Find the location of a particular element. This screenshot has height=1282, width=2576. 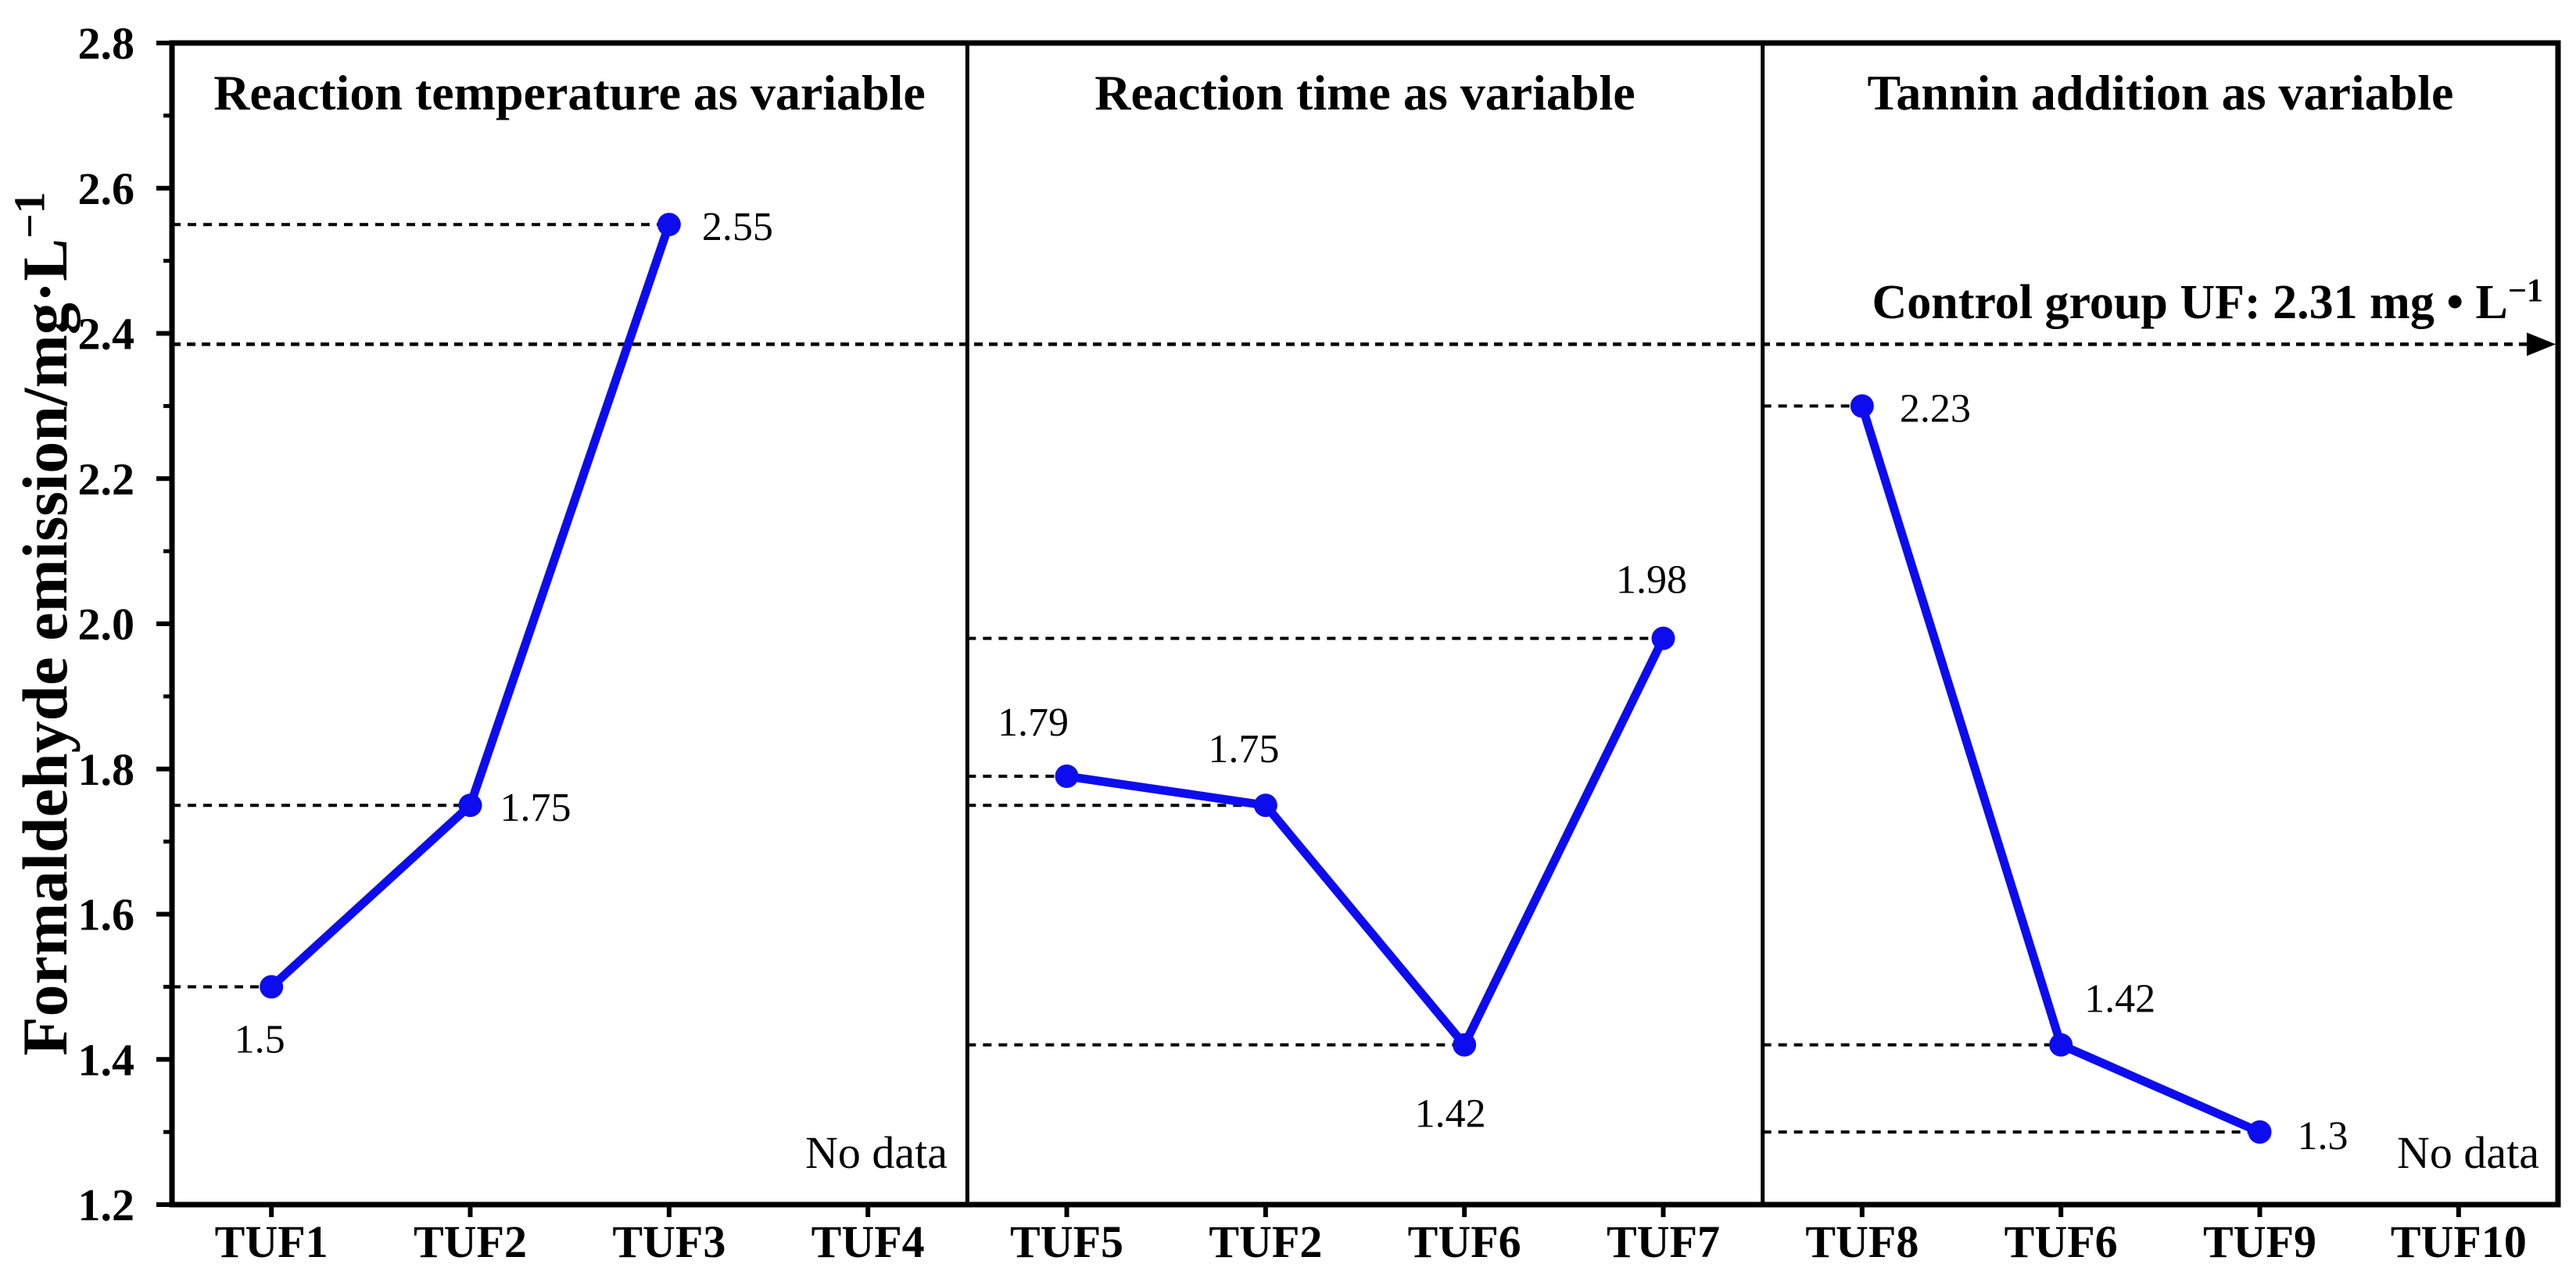

point-value-label: 1.5 is located at coordinates (260, 1039).